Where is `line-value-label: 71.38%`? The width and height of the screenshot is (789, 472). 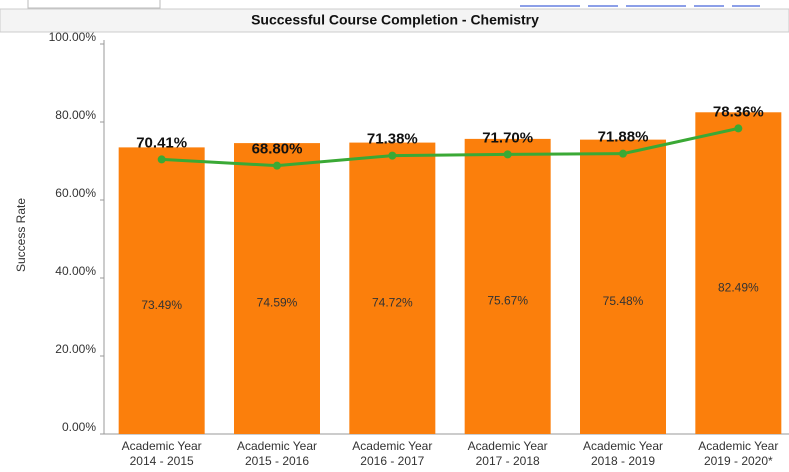 line-value-label: 71.38% is located at coordinates (392, 139).